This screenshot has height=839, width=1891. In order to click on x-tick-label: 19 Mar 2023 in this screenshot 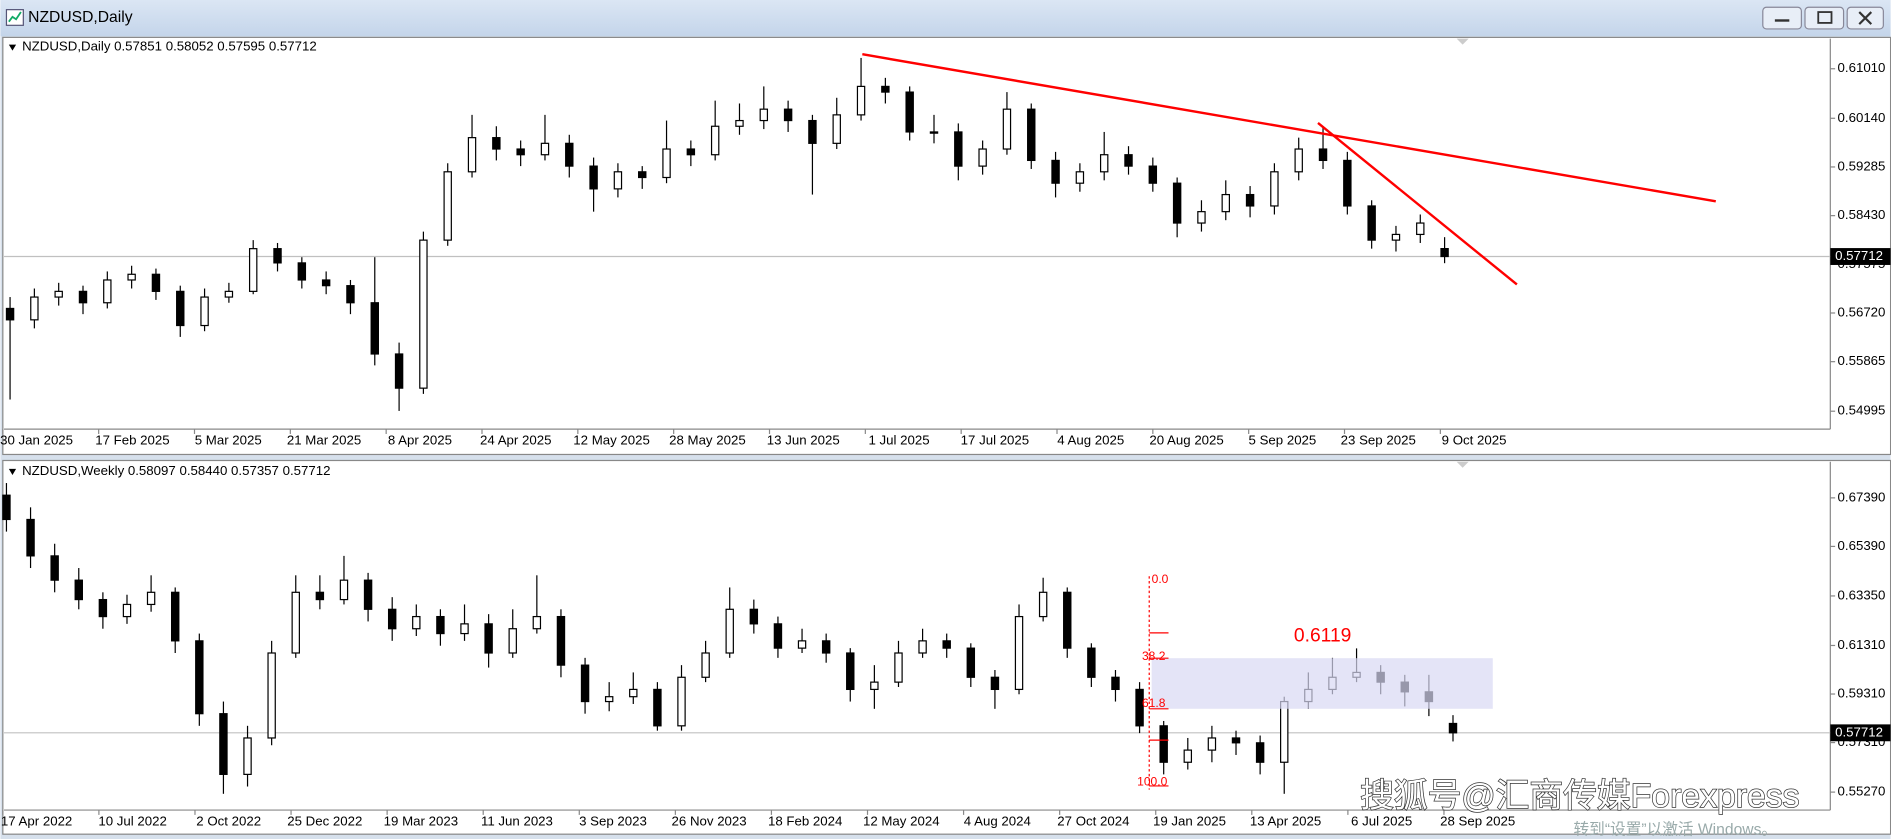, I will do `click(421, 821)`.